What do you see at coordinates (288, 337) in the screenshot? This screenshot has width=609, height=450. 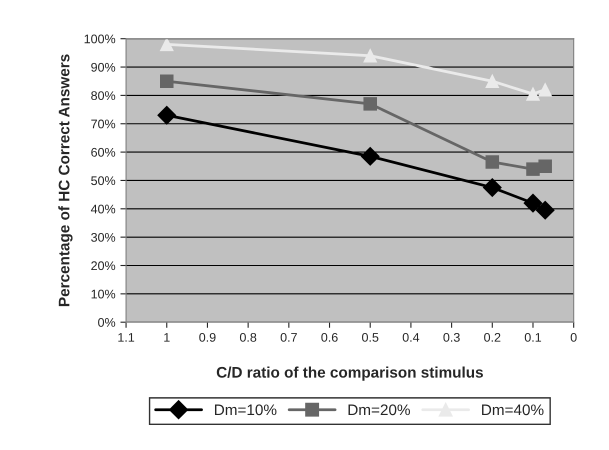 I see `x-tick-label: 0.7` at bounding box center [288, 337].